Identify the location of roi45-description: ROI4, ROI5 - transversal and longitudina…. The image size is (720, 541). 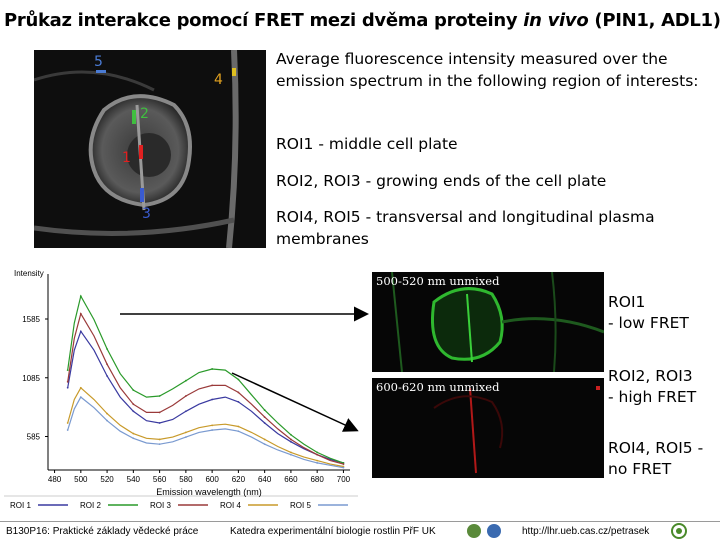
(465, 228).